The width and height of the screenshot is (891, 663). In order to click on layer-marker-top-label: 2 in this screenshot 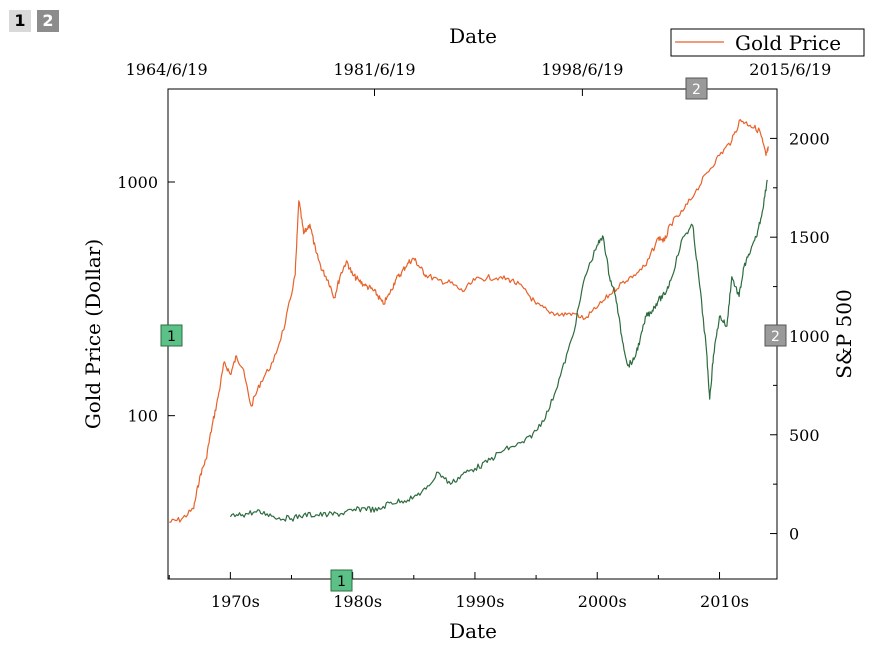, I will do `click(696, 90)`.